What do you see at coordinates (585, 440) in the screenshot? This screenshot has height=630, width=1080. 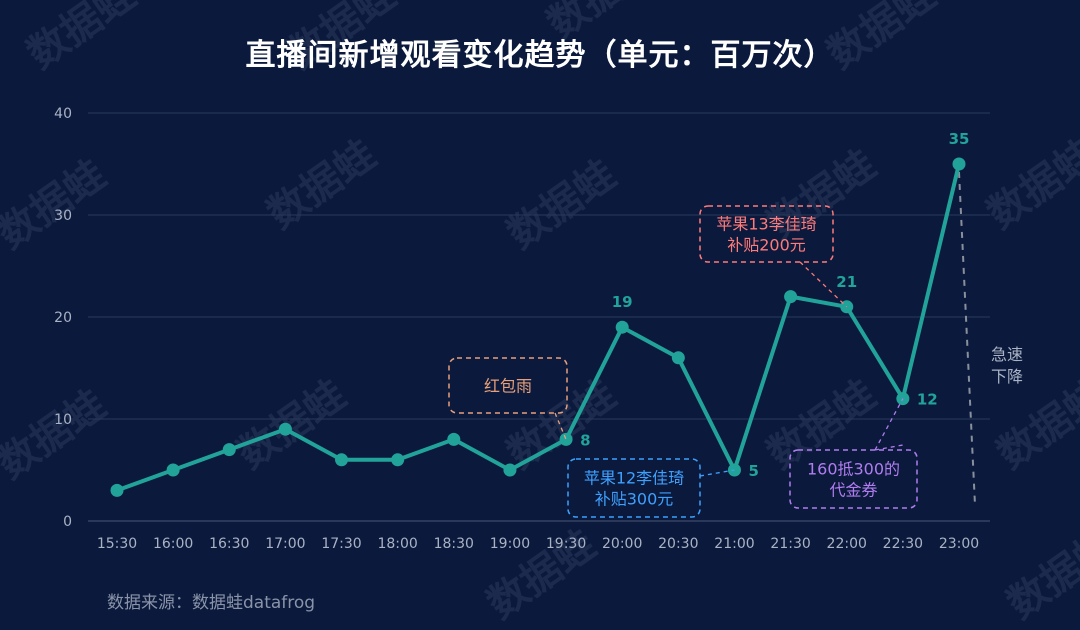 I see `data-label: 8` at bounding box center [585, 440].